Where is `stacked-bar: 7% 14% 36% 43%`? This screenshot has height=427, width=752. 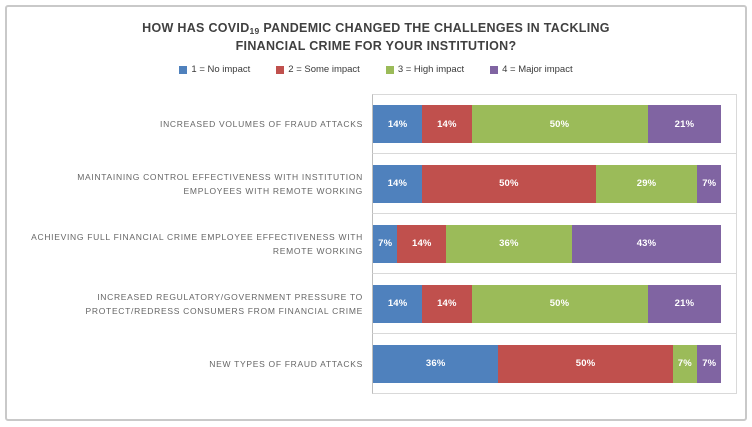 stacked-bar: 7% 14% 36% 43% is located at coordinates (547, 243).